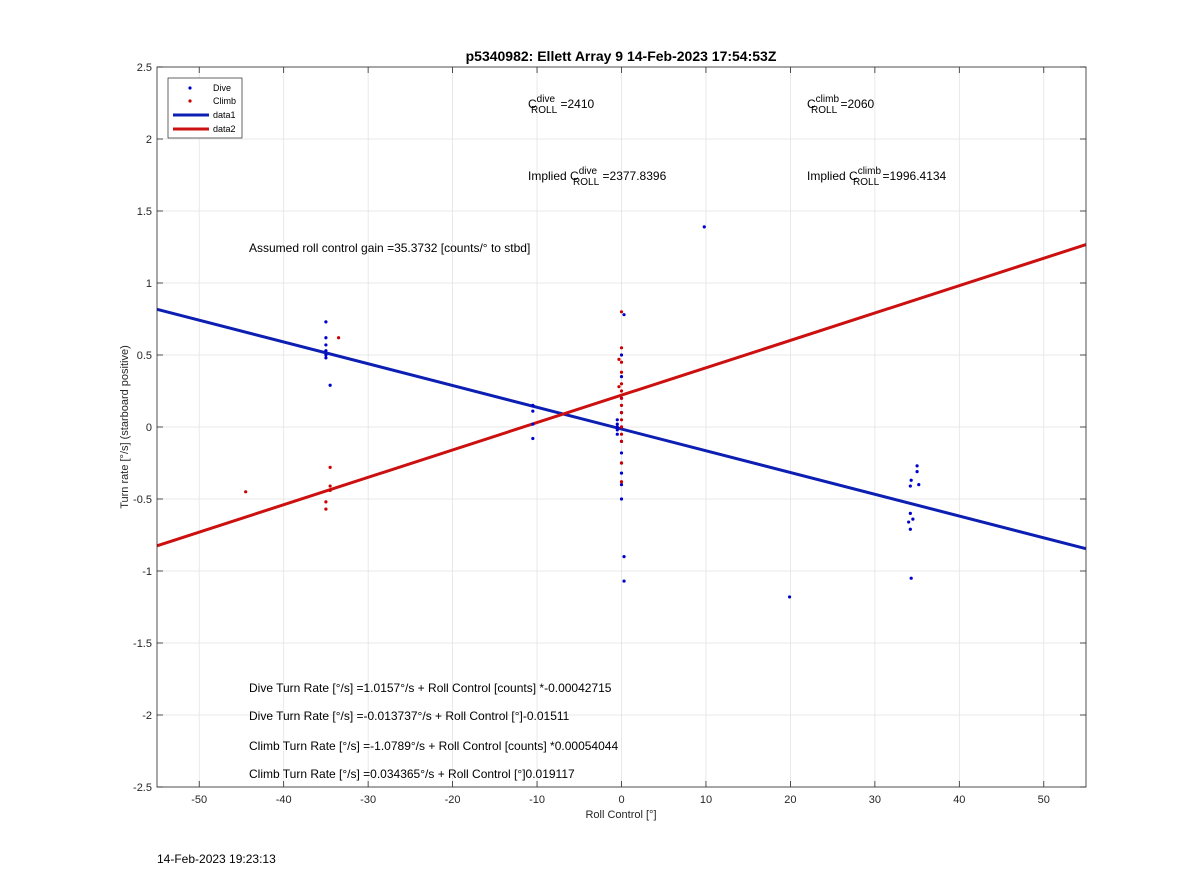 Image resolution: width=1200 pixels, height=885 pixels. What do you see at coordinates (959, 800) in the screenshot?
I see `x-tick-label: 40` at bounding box center [959, 800].